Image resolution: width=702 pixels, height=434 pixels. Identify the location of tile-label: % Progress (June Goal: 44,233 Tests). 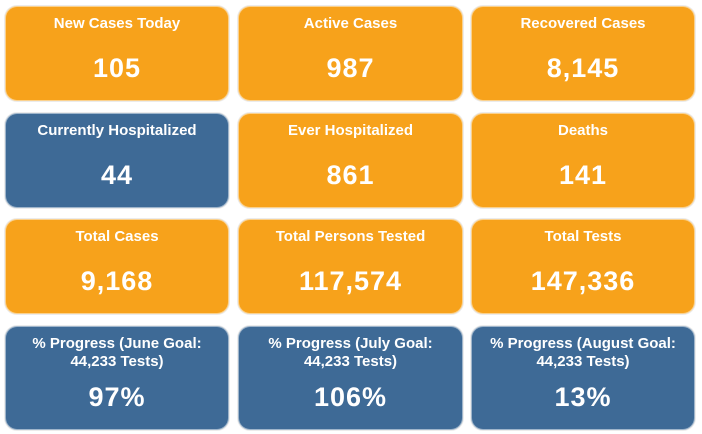
(117, 352).